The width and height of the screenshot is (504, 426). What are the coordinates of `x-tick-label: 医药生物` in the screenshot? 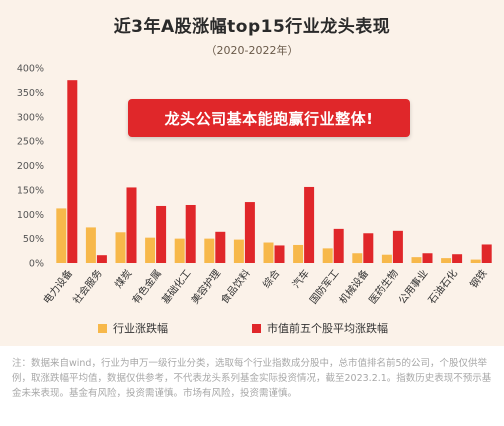 It's located at (383, 287).